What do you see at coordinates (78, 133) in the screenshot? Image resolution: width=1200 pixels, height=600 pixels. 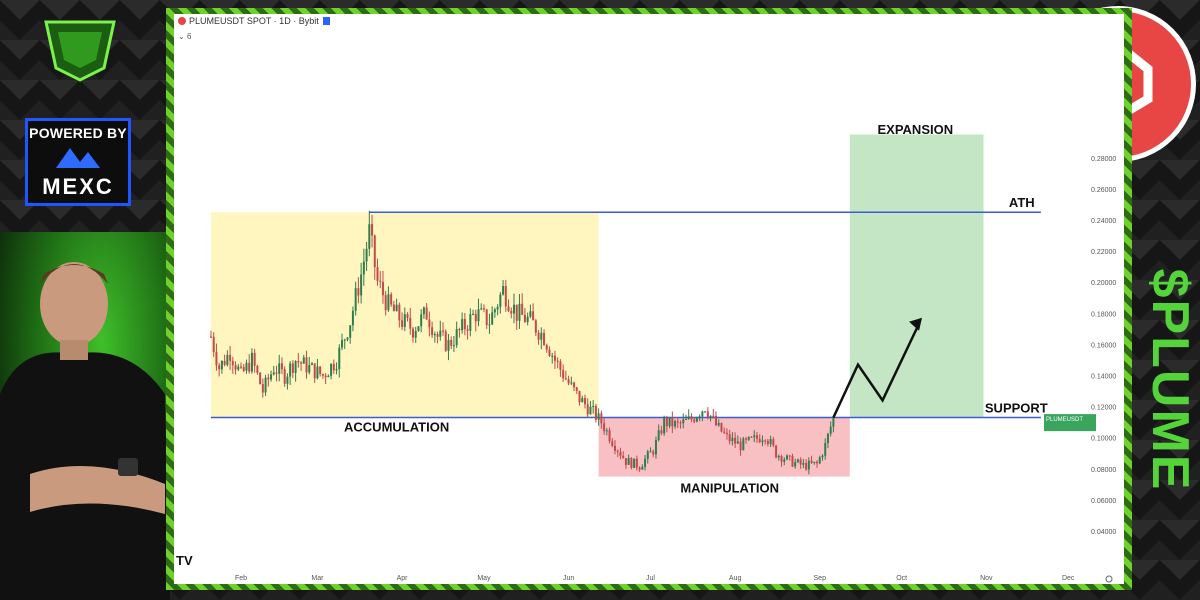 I see `powered-by-text: POWERED BY` at bounding box center [78, 133].